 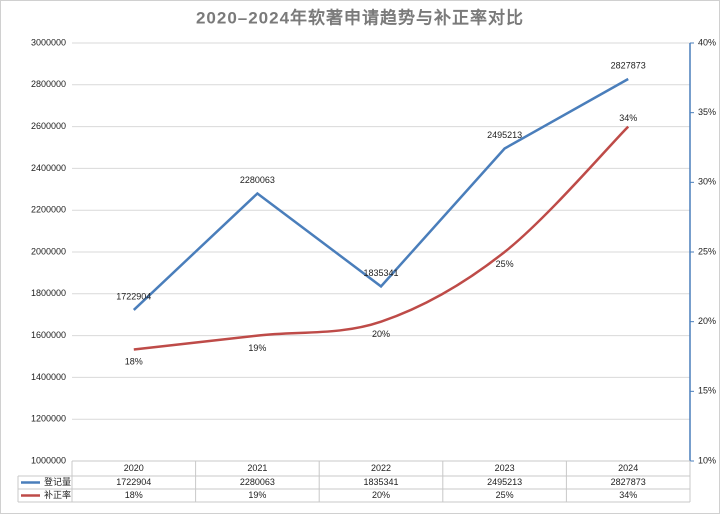 What do you see at coordinates (48, 251) in the screenshot?
I see `y-tick-label: 2000000` at bounding box center [48, 251].